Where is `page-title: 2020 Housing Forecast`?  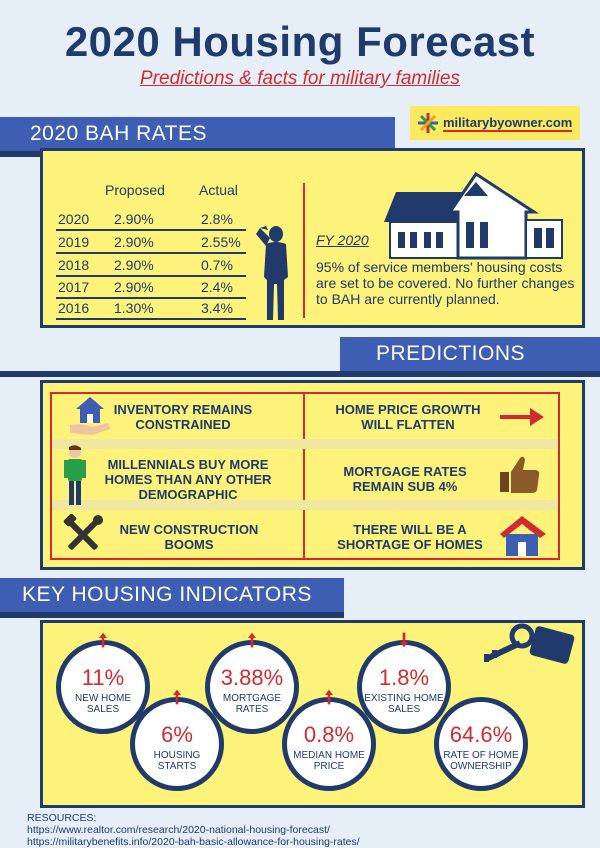 page-title: 2020 Housing Forecast is located at coordinates (300, 41).